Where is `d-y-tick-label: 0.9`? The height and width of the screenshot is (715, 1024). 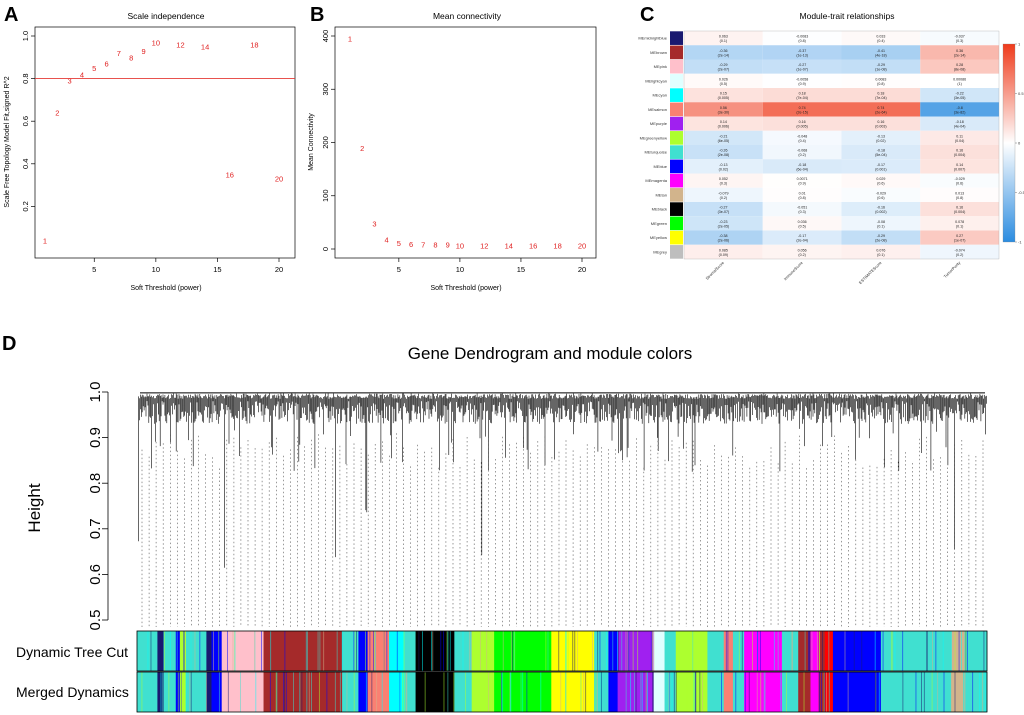 d-y-tick-label: 0.9 is located at coordinates (95, 437).